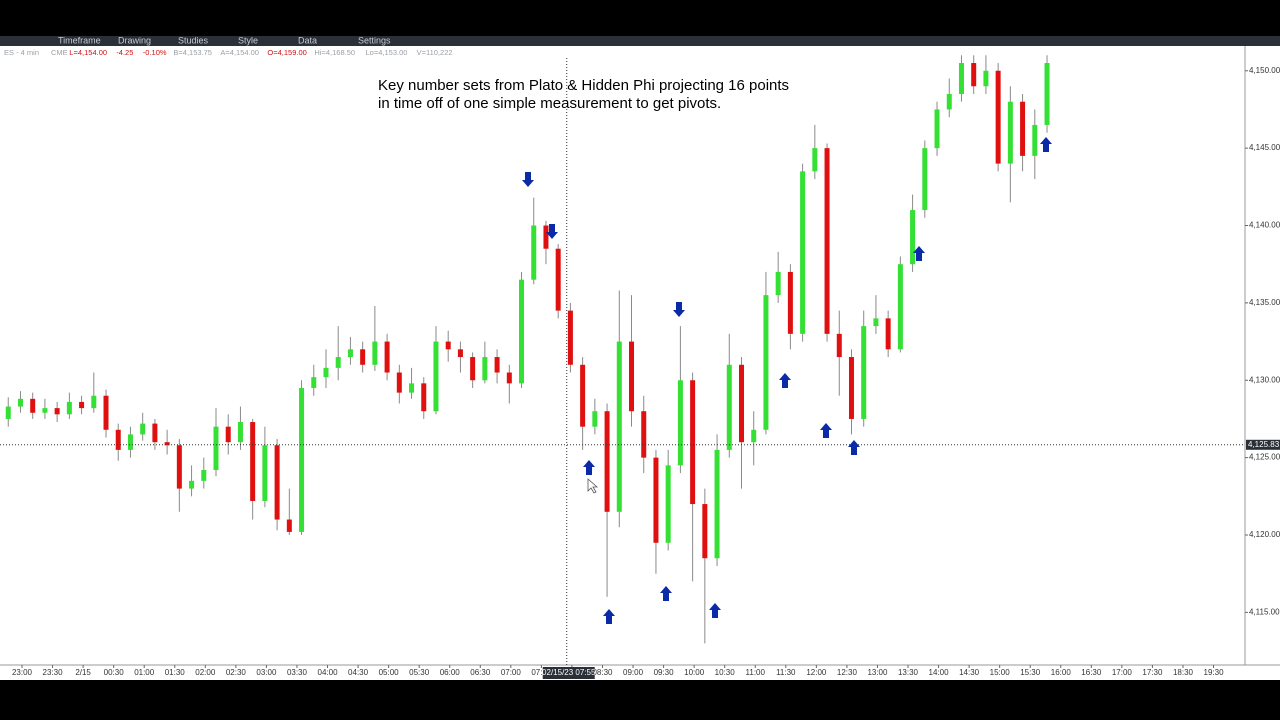 The width and height of the screenshot is (1280, 720). Describe the element at coordinates (511, 672) in the screenshot. I see `x-tick-label: 07:00` at that location.